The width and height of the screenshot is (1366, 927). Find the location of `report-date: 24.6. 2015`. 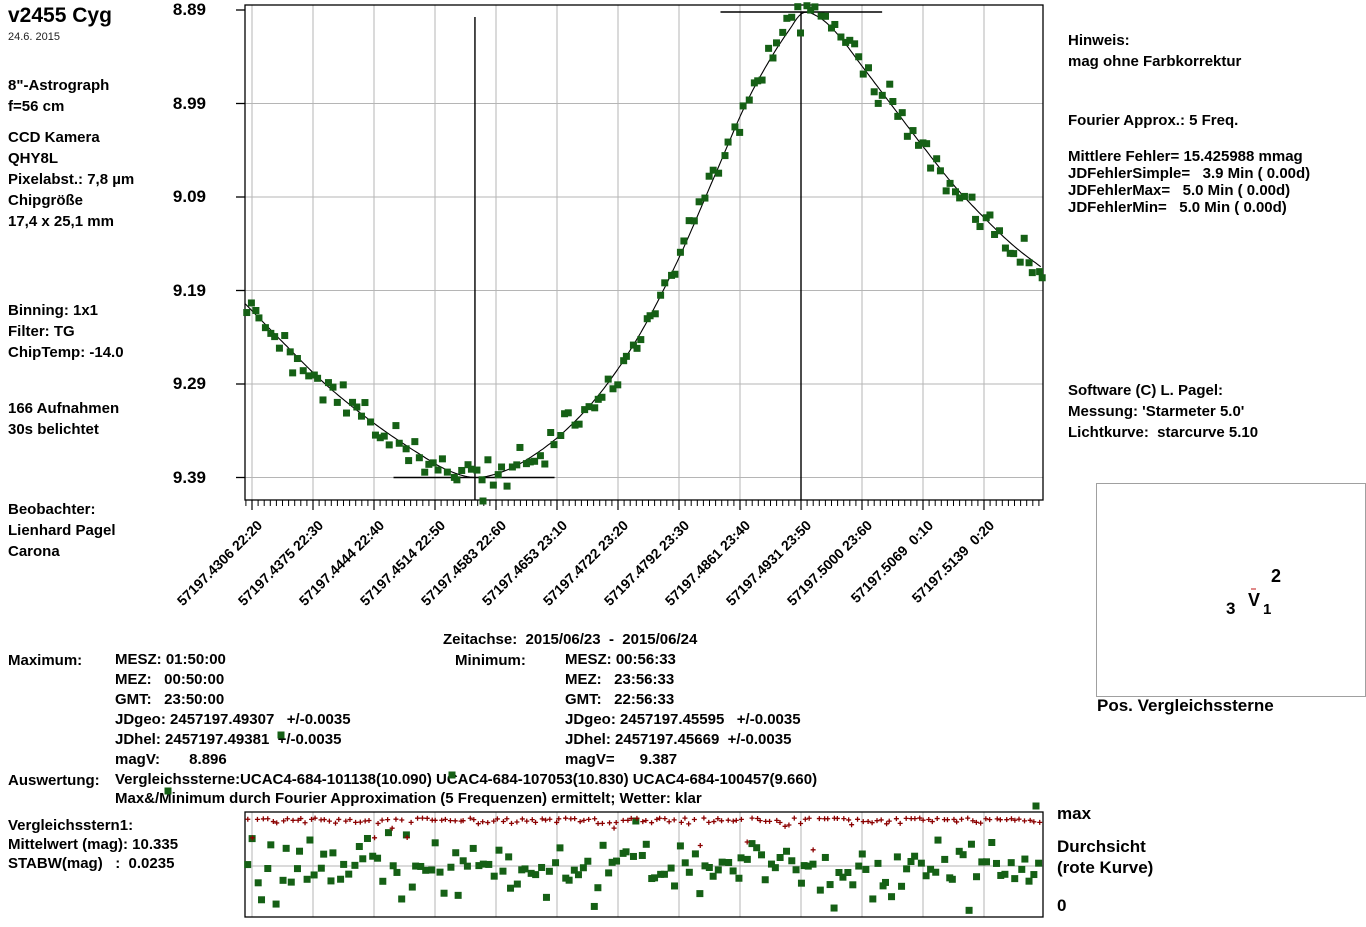

report-date: 24.6. 2015 is located at coordinates (34, 37).